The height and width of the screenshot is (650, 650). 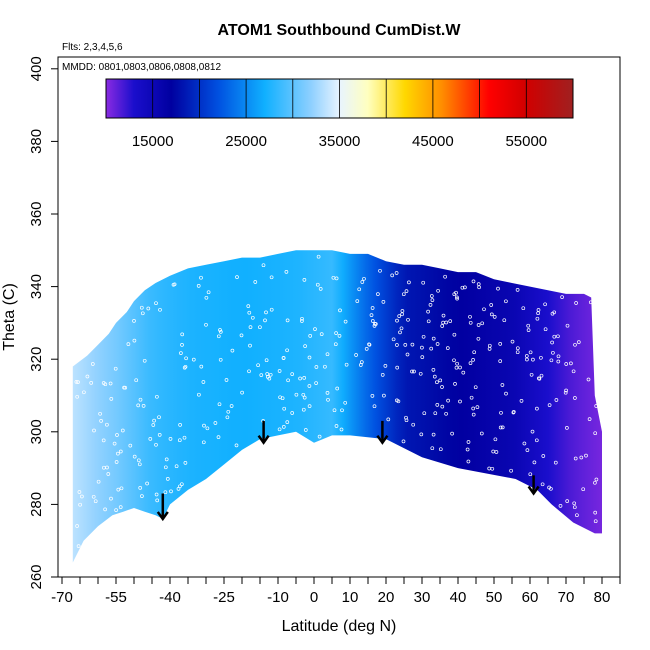 What do you see at coordinates (36, 431) in the screenshot?
I see `y-tick-label: 300` at bounding box center [36, 431].